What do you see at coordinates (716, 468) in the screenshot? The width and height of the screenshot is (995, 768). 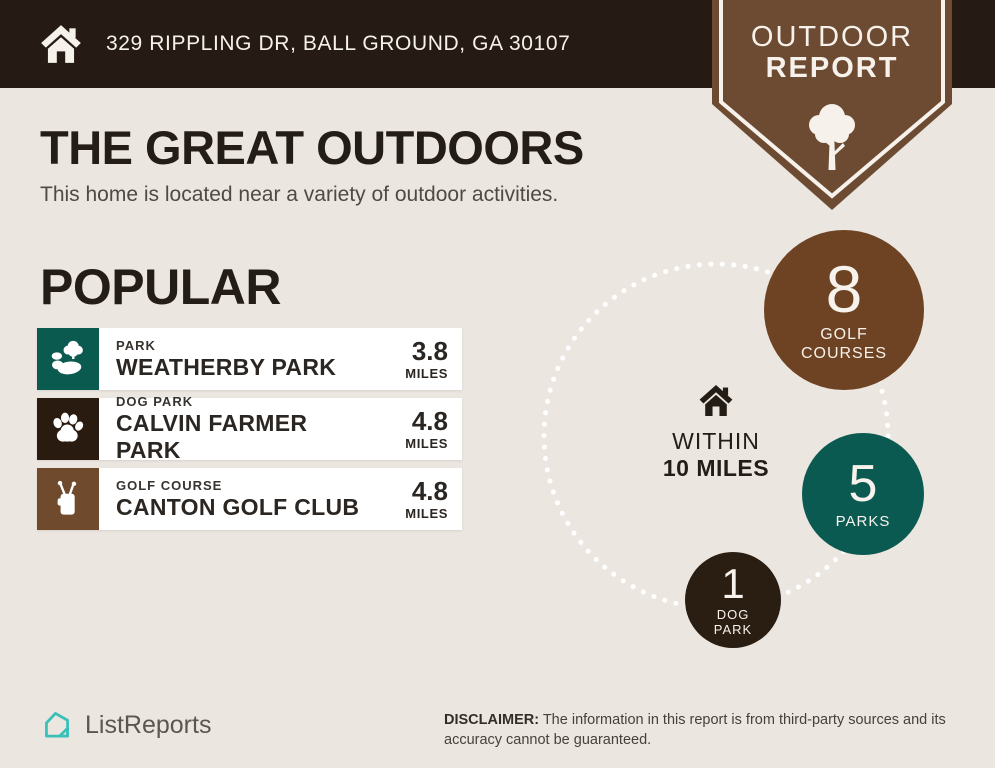 I see `radius-value: 10 MILES` at bounding box center [716, 468].